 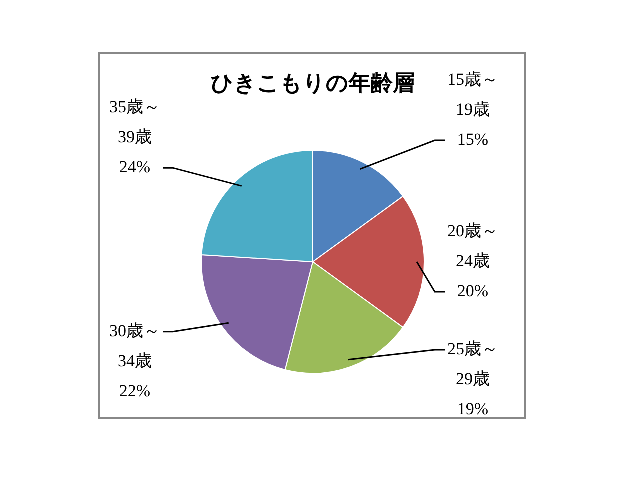 I want to click on slice-label: 30歳～34歳, so click(x=135, y=345).